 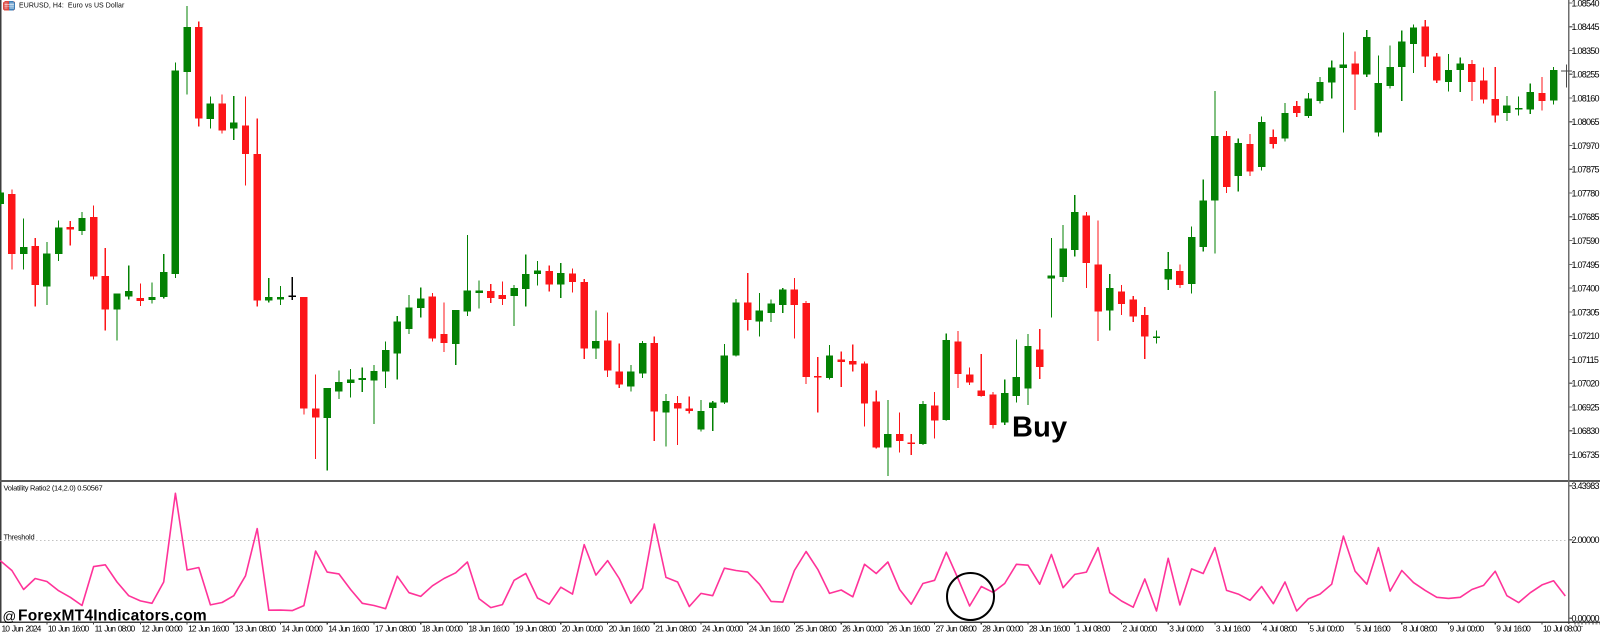 I want to click on svg-text: 3.43983, so click(x=1586, y=486).